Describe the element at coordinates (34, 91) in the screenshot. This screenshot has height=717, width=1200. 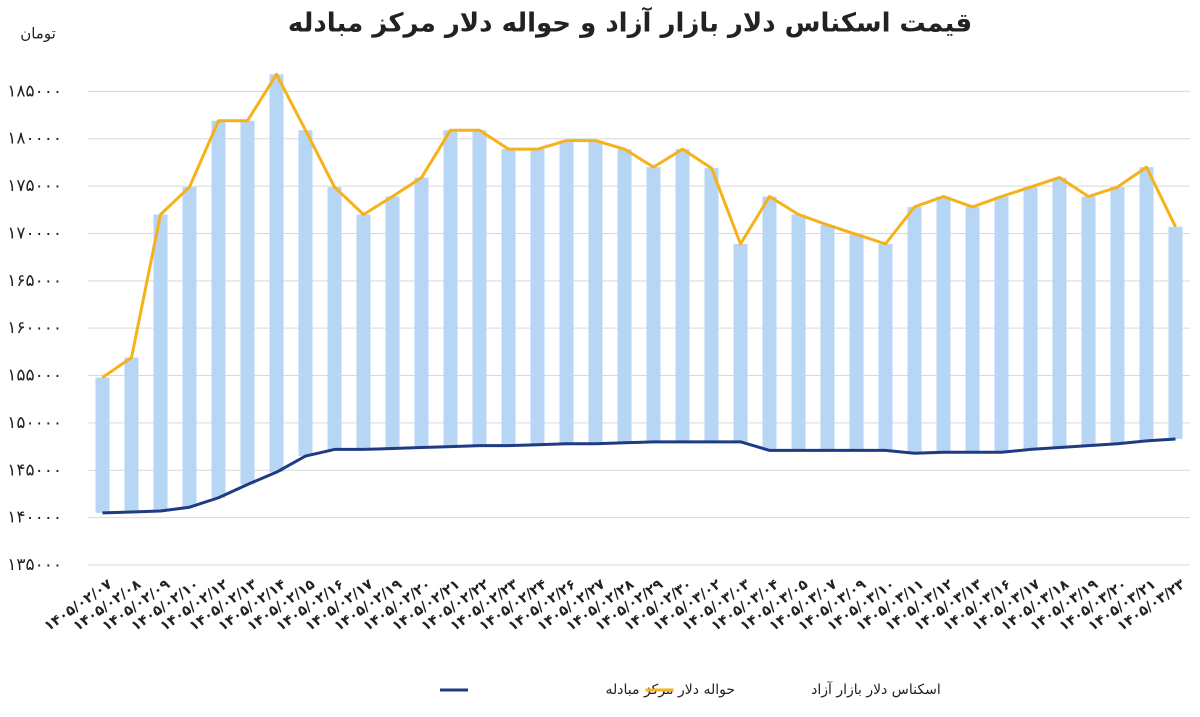
I see `y-tick-label: ۱۸۵۰۰۰` at that location.